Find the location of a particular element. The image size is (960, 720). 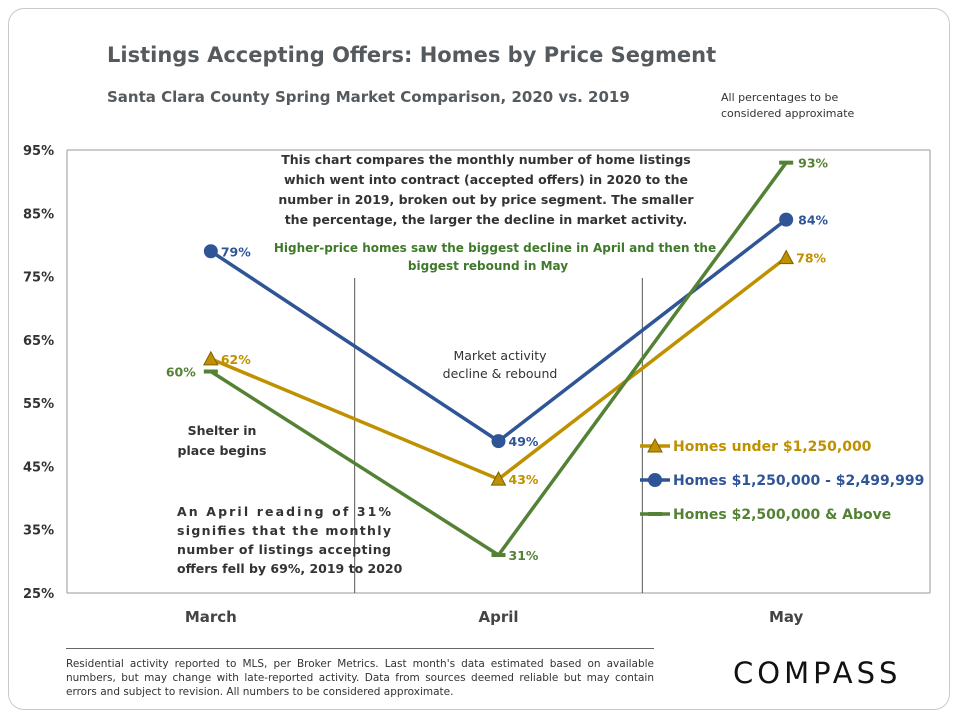

legend-label: Homes $1,250,000 - $2,499,999 is located at coordinates (798, 481).